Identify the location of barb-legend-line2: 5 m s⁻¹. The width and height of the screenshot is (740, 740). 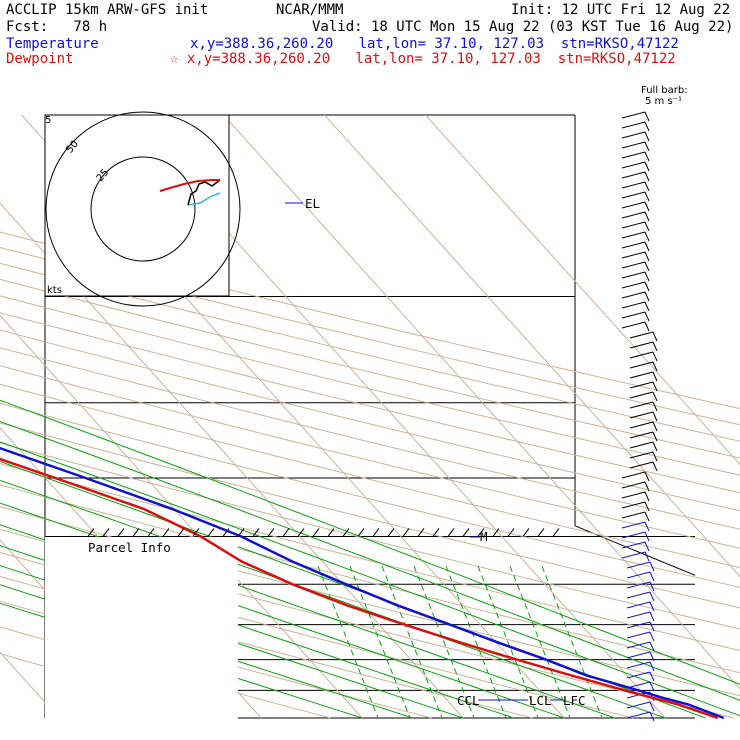
(663, 101).